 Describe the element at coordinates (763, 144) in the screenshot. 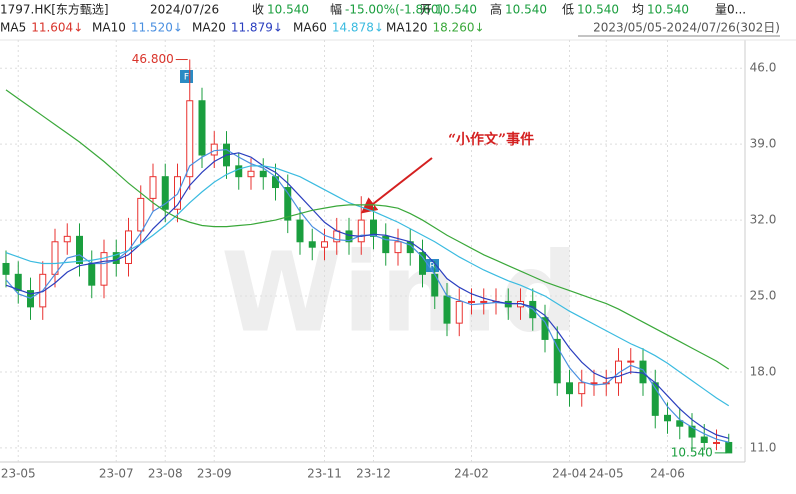

I see `y-tick-label: 39.0` at that location.